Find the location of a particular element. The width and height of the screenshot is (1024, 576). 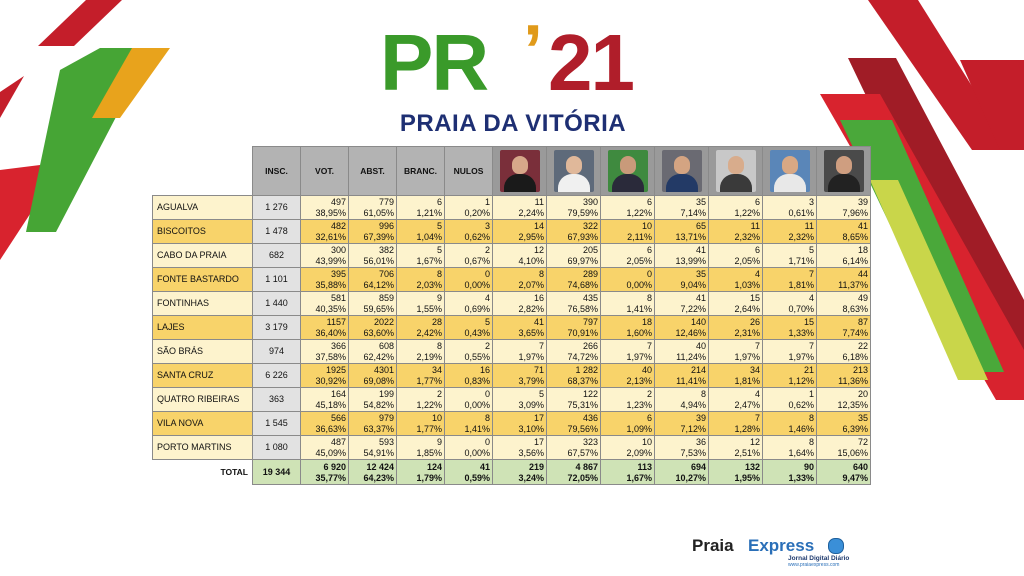

vote-count: 122 is located at coordinates (590, 394).